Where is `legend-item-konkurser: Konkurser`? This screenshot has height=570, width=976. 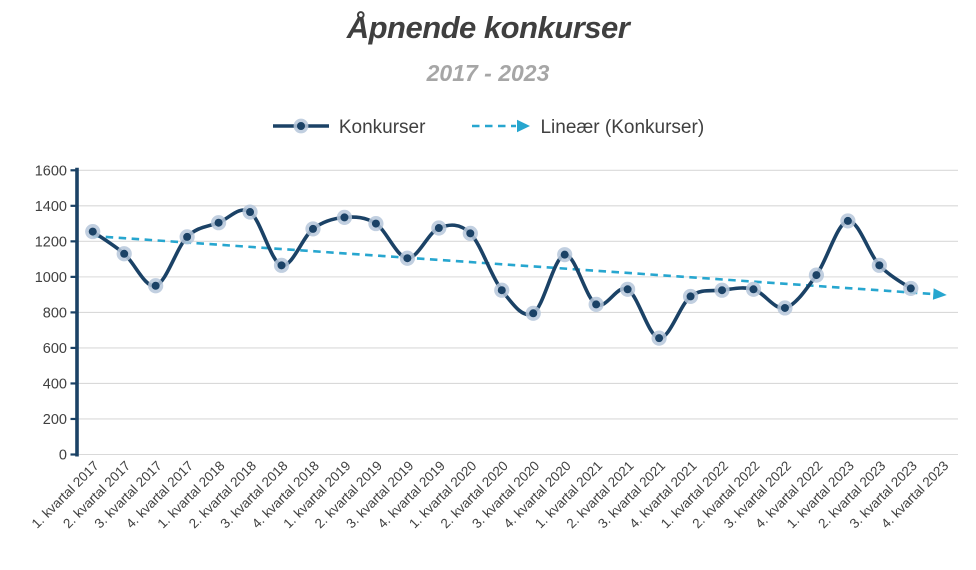 legend-item-konkurser: Konkurser is located at coordinates (349, 128).